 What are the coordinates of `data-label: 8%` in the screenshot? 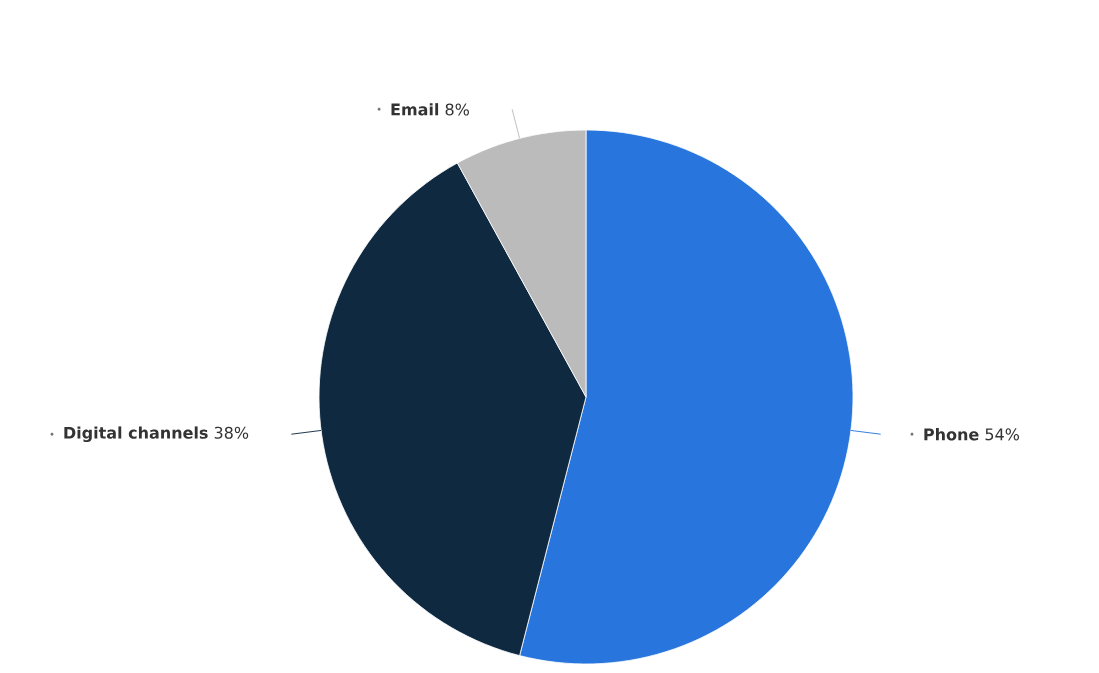 It's located at (457, 109).